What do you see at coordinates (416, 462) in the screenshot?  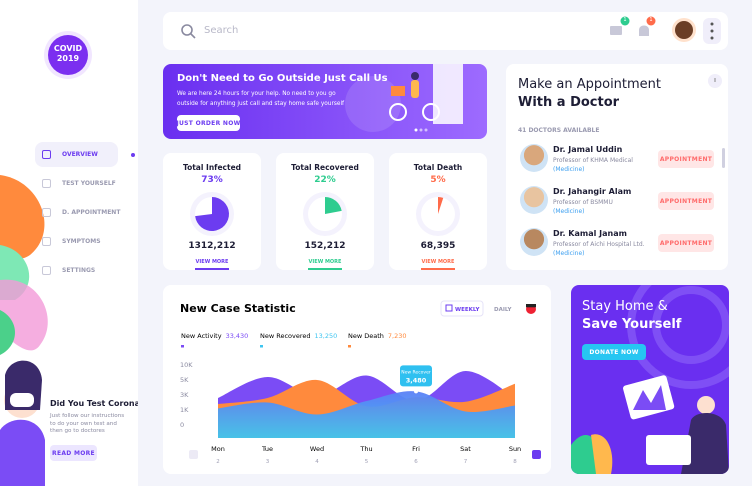 I see `x-date-label: 6` at bounding box center [416, 462].